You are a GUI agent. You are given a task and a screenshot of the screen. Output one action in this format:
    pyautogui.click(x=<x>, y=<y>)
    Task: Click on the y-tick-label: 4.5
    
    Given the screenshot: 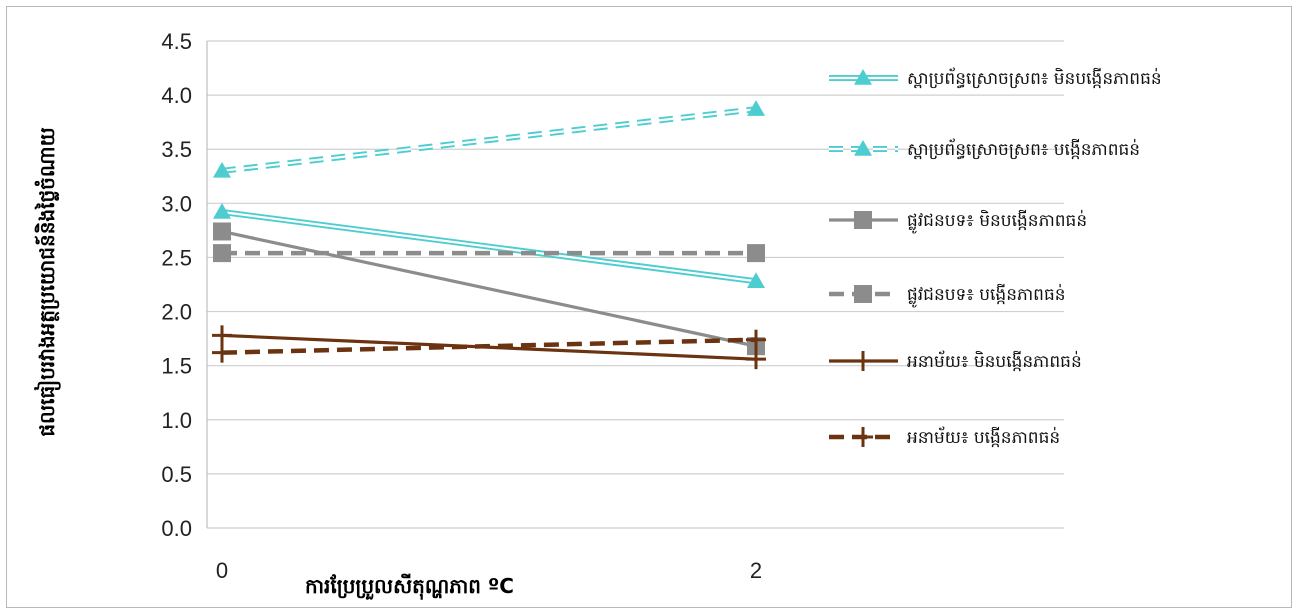 What is the action you would take?
    pyautogui.click(x=176, y=41)
    